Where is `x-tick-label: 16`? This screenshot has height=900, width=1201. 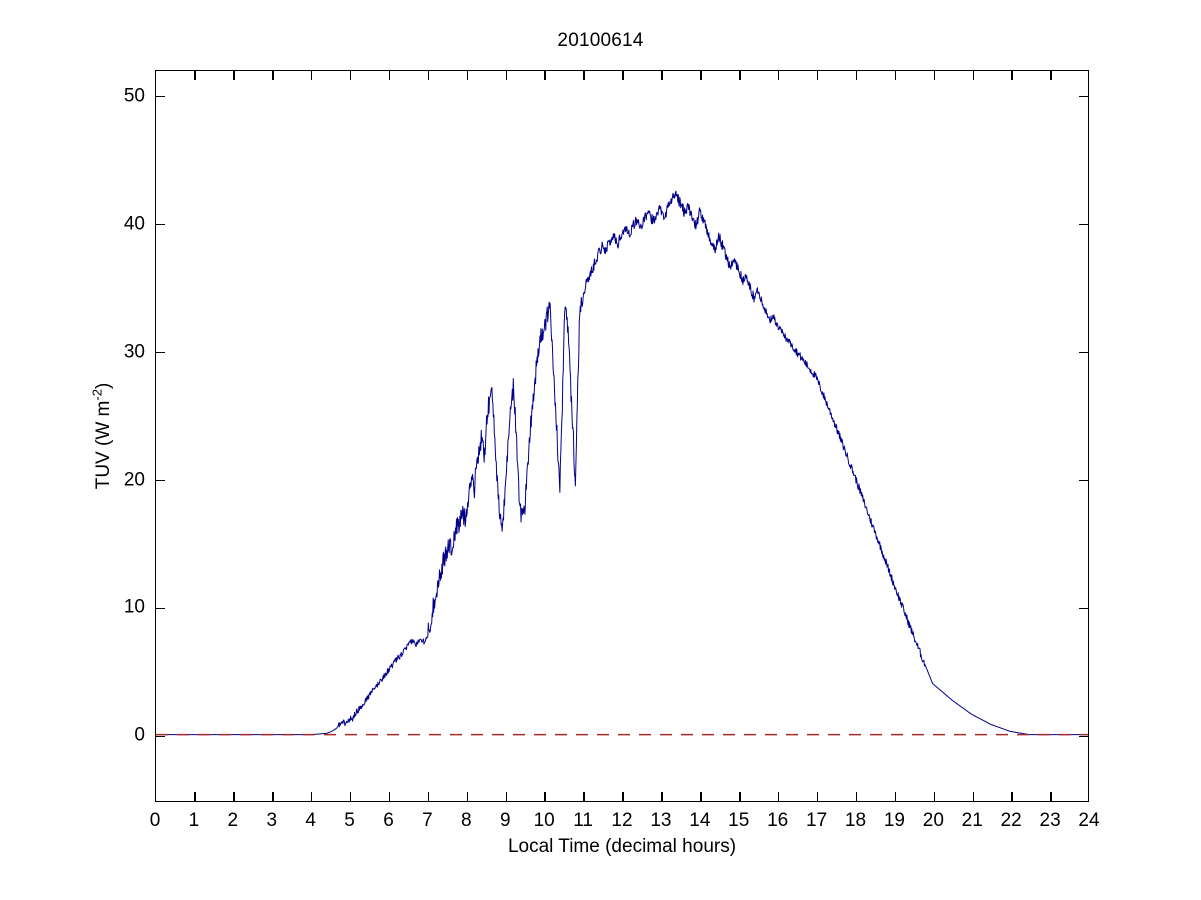
x-tick-label: 16 is located at coordinates (778, 820).